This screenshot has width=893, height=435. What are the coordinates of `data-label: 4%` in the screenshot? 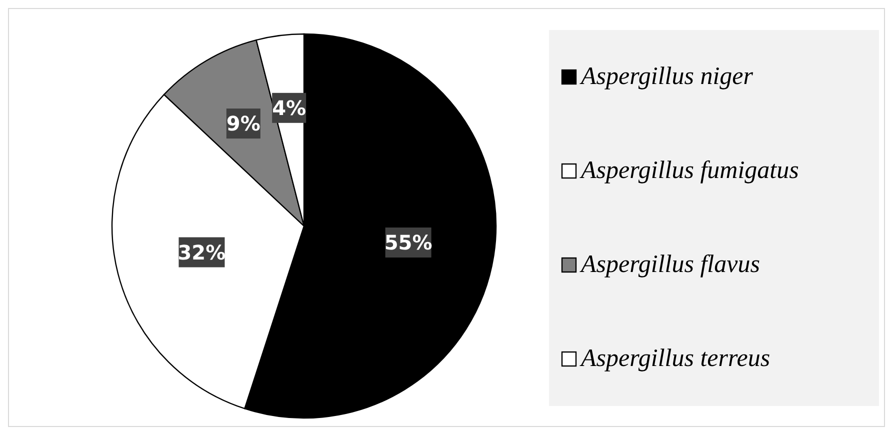 It's located at (289, 108).